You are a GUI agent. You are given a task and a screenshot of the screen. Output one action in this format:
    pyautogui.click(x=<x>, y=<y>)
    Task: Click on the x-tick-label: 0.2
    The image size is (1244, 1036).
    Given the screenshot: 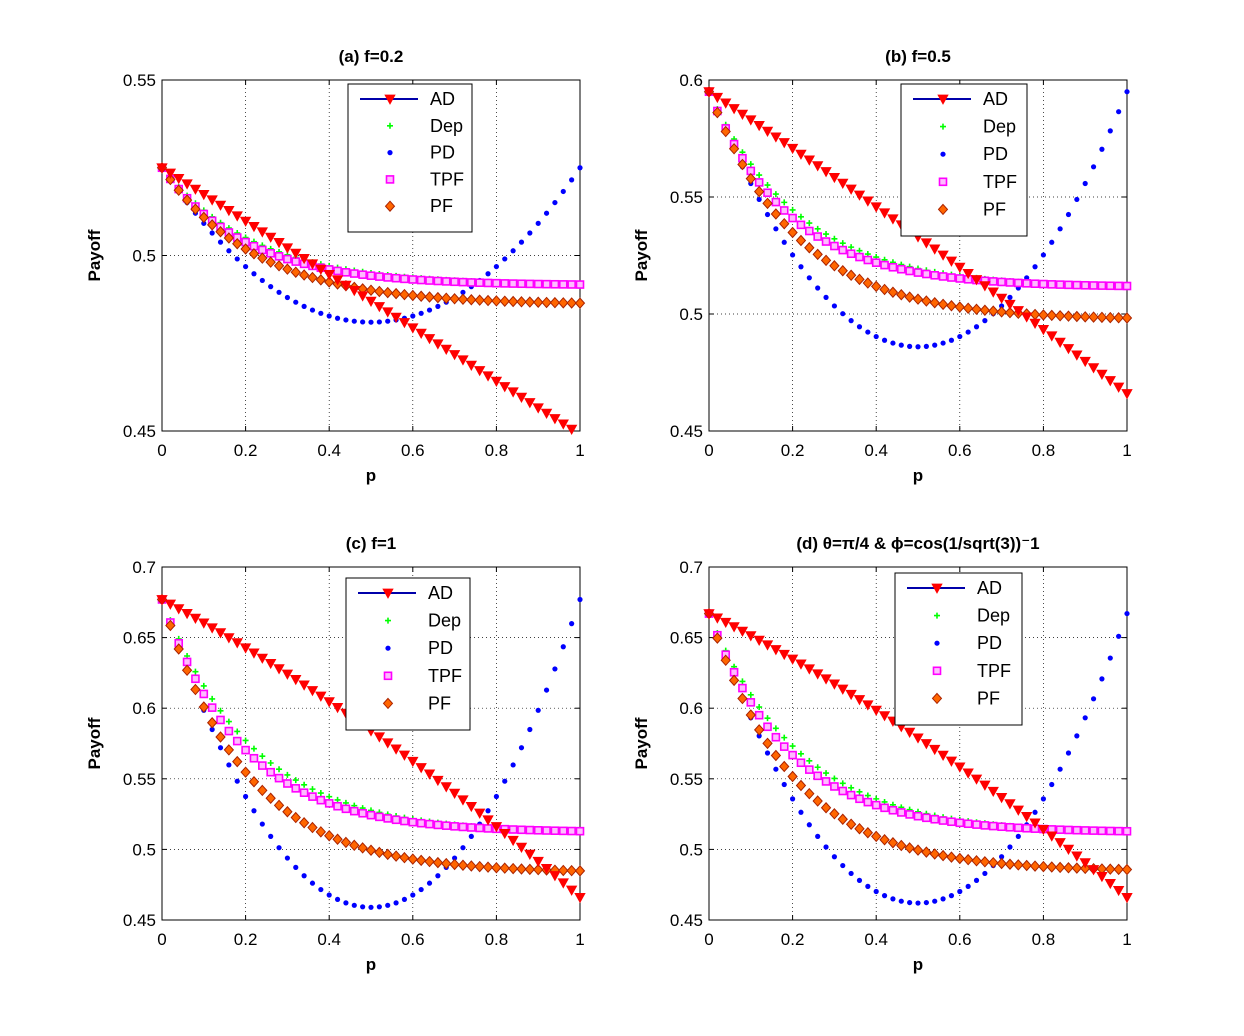 What is the action you would take?
    pyautogui.click(x=793, y=939)
    